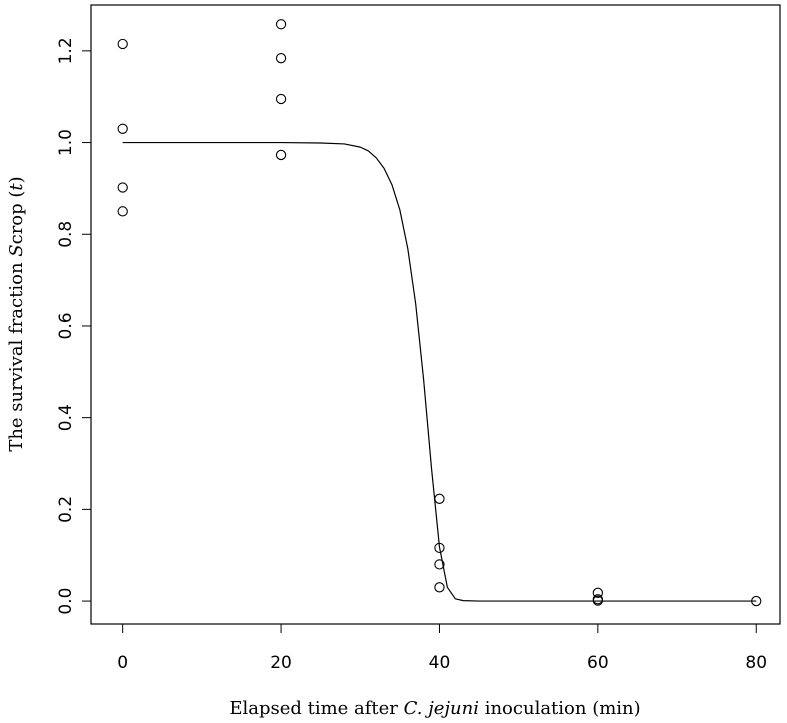 This screenshot has height=723, width=787. I want to click on x-tick-label: 80, so click(756, 663).